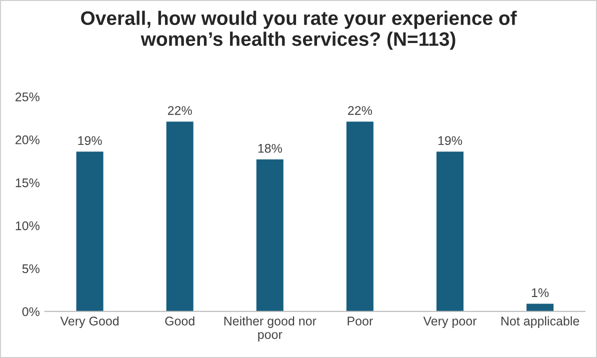 The width and height of the screenshot is (597, 358). I want to click on y-tick-label: 5%, so click(31, 269).